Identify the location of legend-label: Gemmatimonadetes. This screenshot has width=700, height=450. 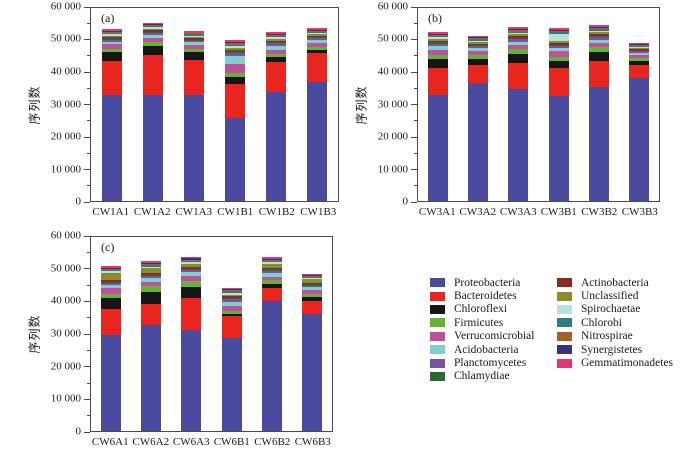
(627, 363).